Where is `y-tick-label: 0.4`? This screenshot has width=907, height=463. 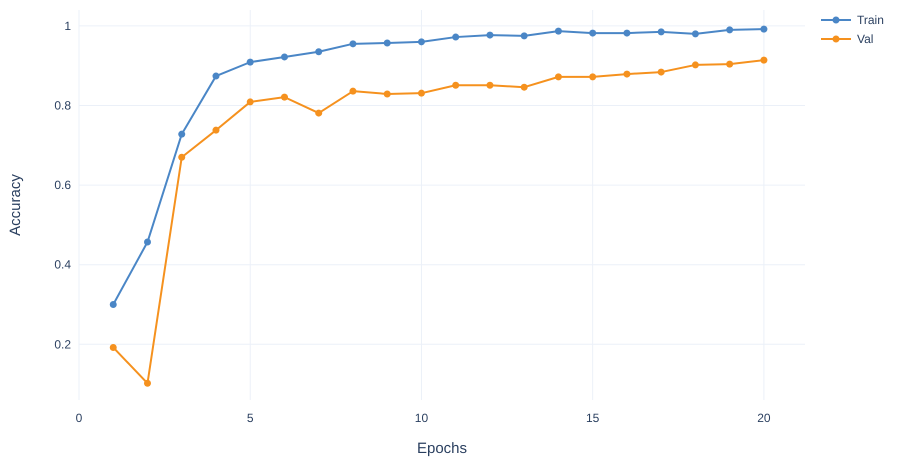 y-tick-label: 0.4 is located at coordinates (63, 265).